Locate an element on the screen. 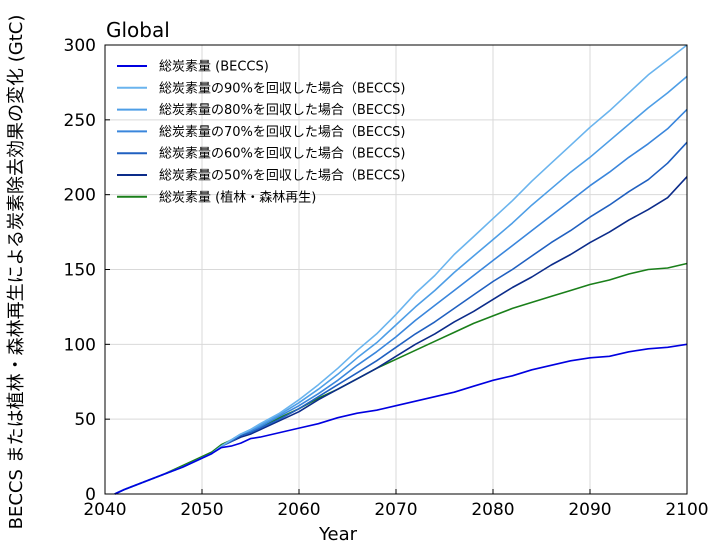 This screenshot has height=557, width=720. x-tick-label: 2040 is located at coordinates (104, 510).